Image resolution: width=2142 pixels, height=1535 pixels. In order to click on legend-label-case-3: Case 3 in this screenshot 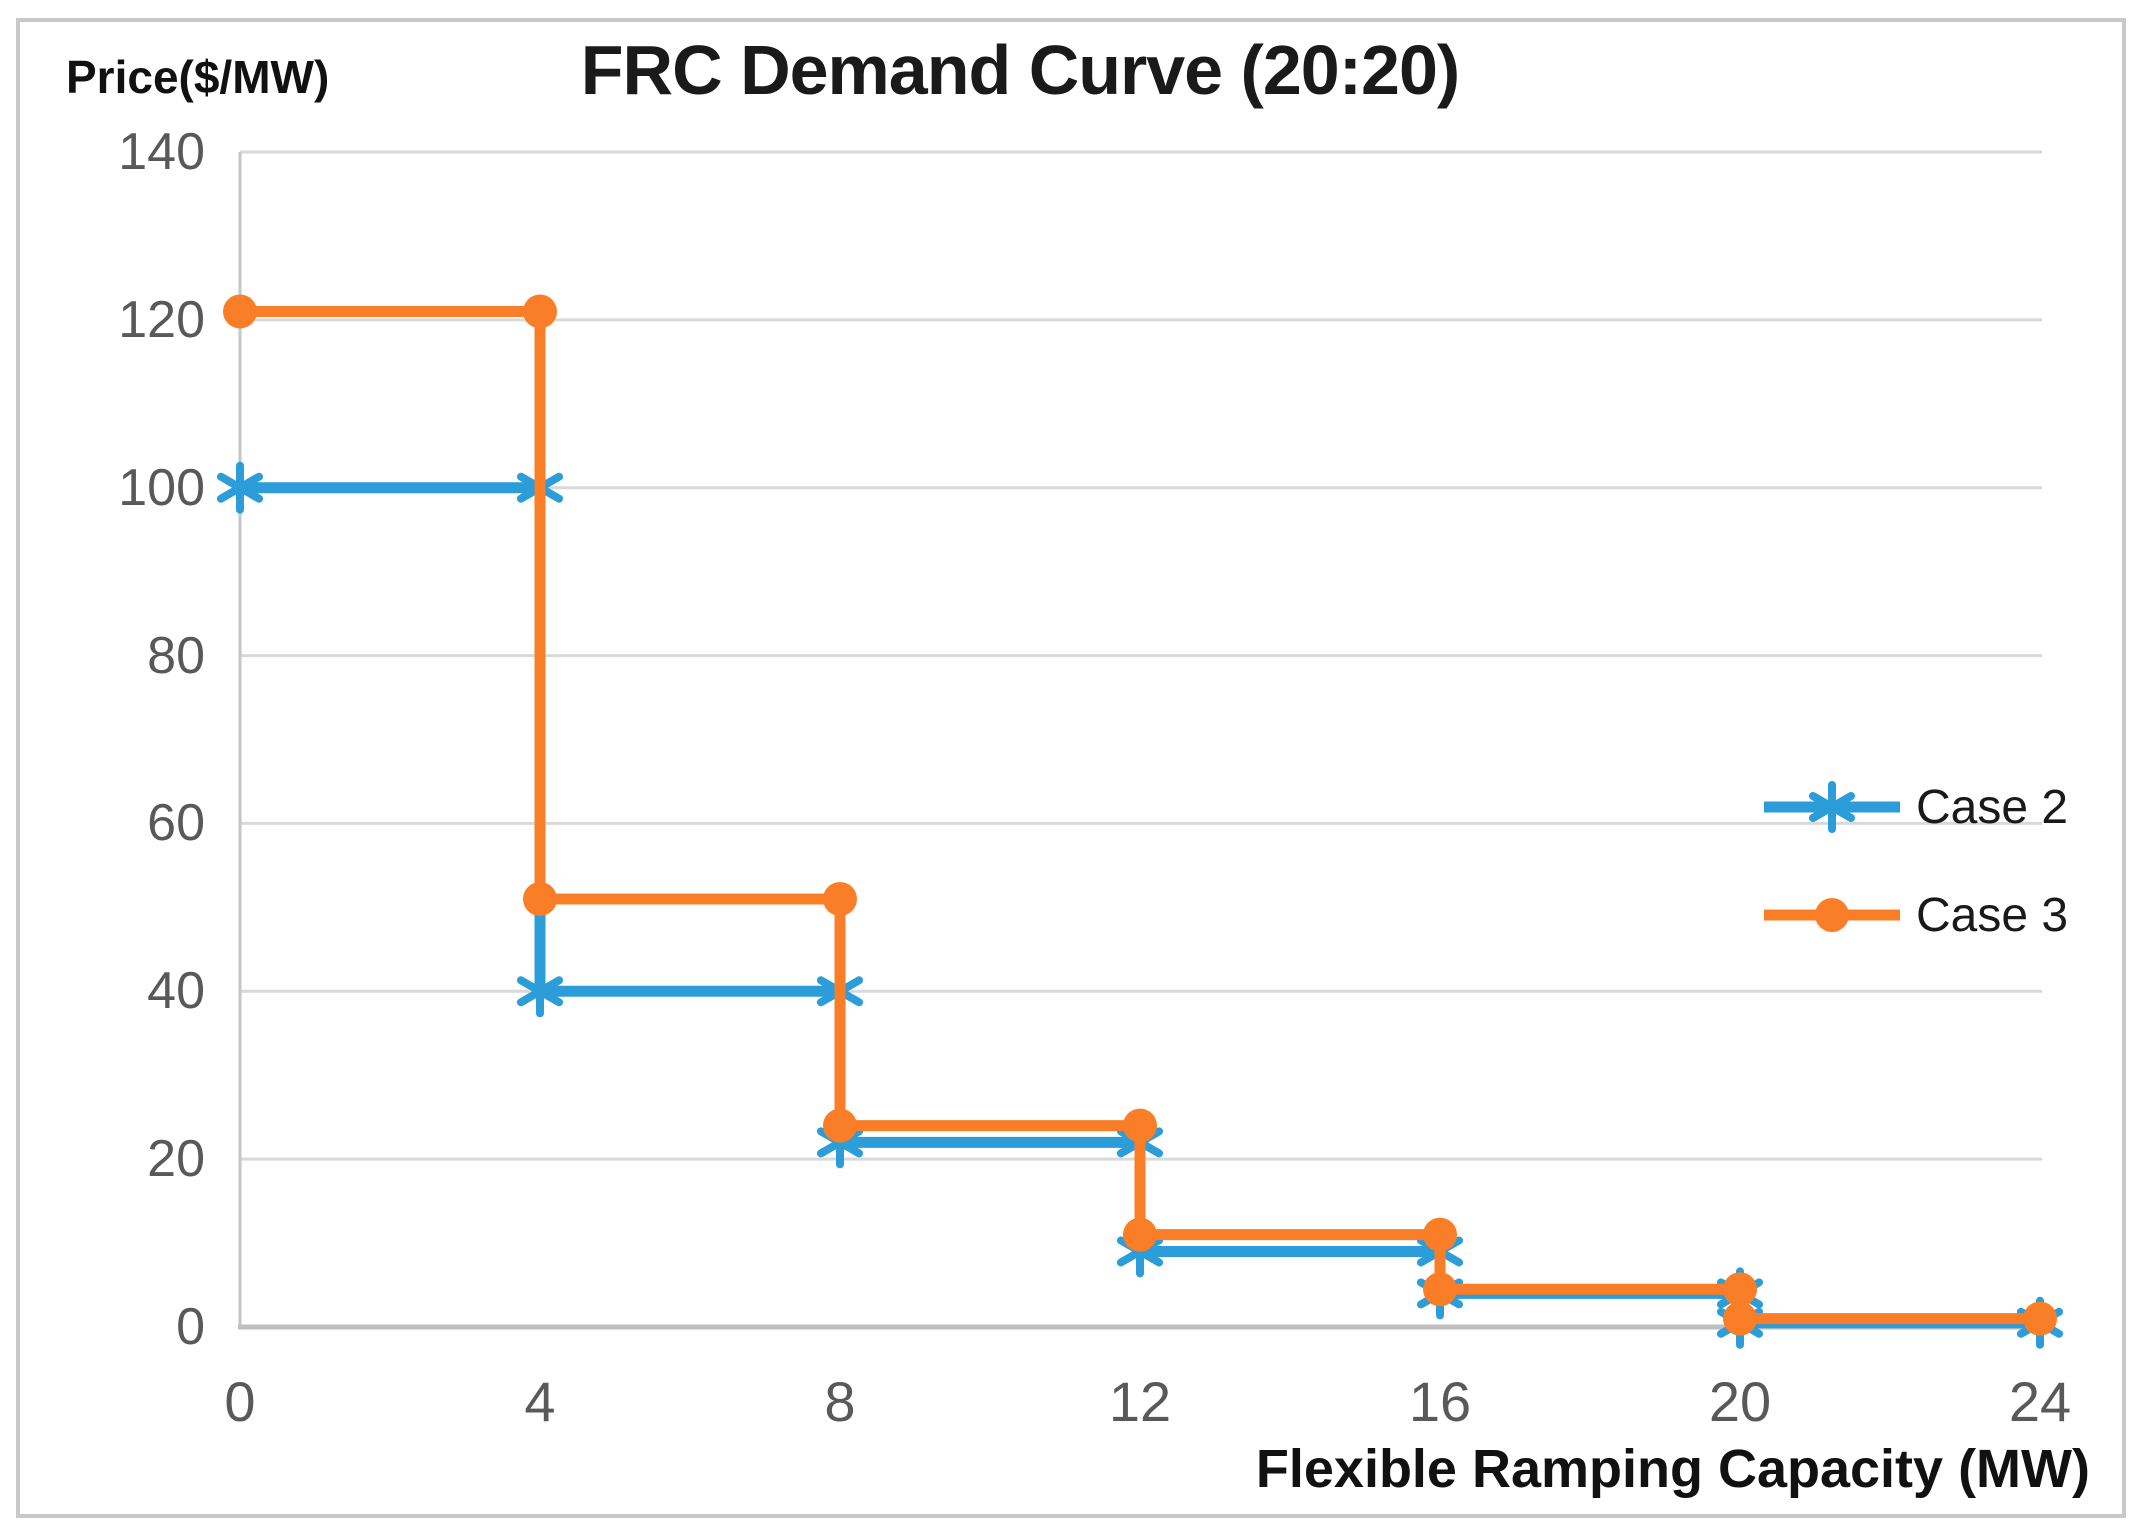, I will do `click(1992, 915)`.